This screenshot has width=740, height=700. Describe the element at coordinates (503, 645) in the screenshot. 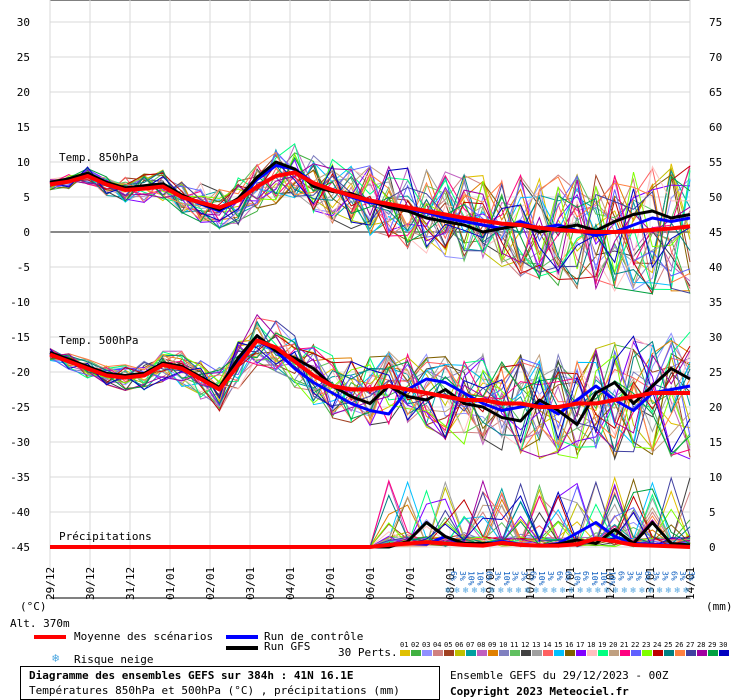

I see `pert-label: 10` at that location.